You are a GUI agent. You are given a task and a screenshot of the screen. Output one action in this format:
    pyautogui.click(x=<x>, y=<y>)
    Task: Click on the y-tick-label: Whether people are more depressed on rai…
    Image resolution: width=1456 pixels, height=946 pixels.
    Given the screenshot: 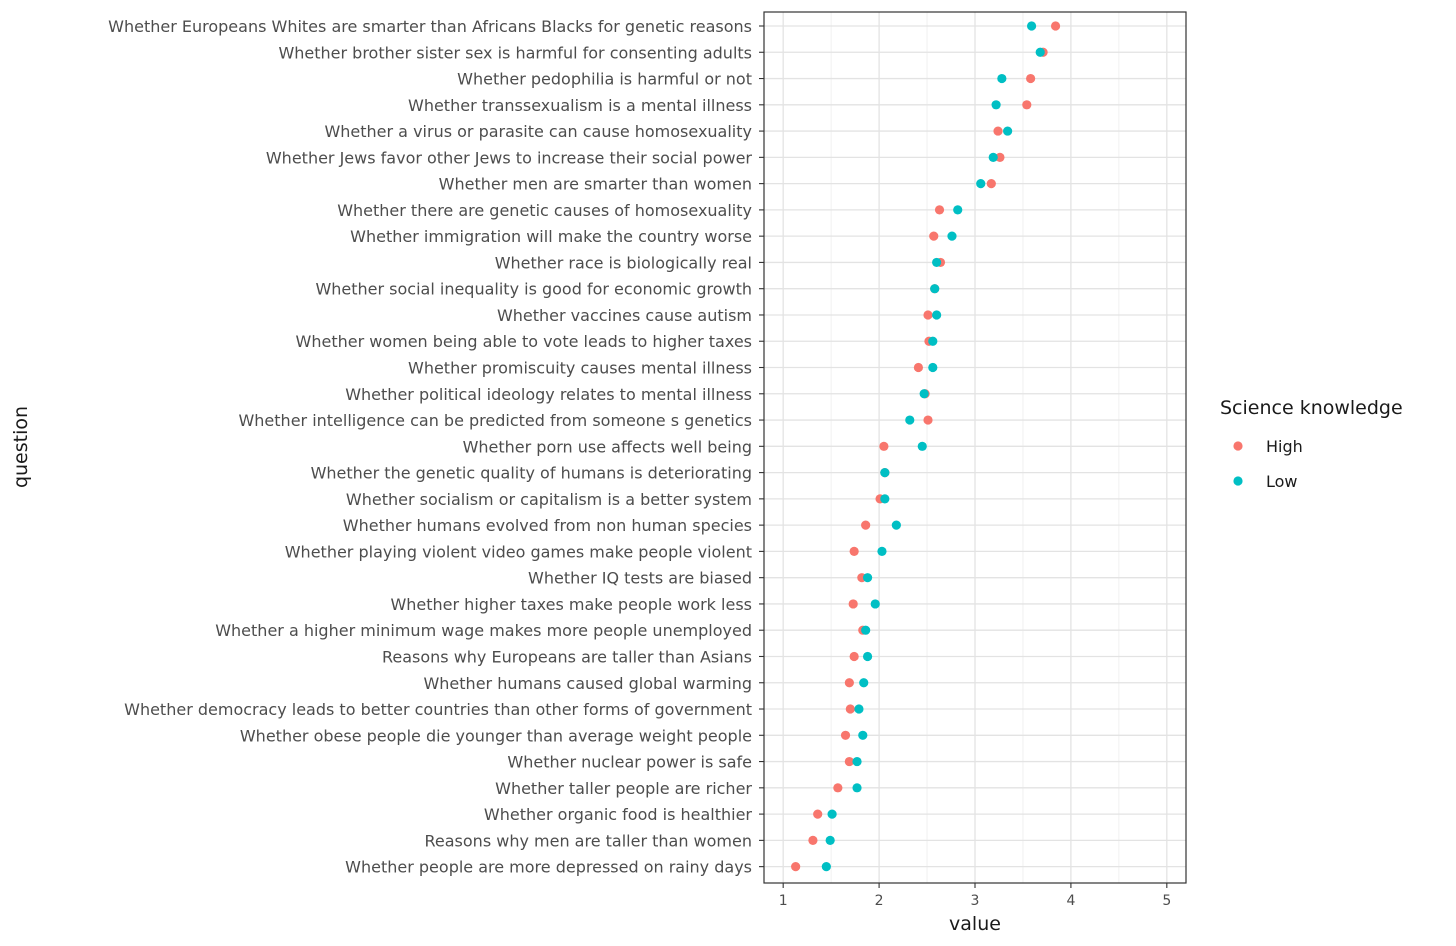 What is the action you would take?
    pyautogui.click(x=548, y=867)
    